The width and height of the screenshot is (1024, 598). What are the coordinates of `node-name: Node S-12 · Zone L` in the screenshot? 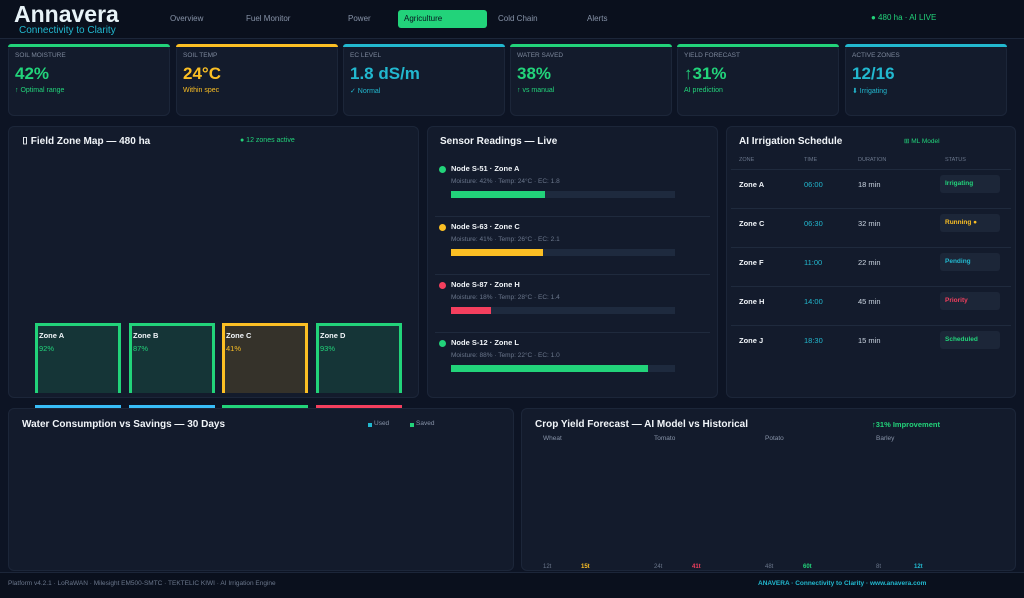 It's located at (485, 342).